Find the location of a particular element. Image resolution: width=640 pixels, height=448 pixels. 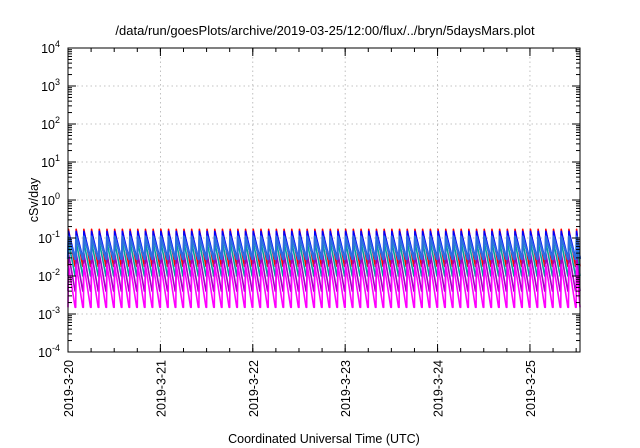

x-tick-label: 2019-3-22 is located at coordinates (254, 388).